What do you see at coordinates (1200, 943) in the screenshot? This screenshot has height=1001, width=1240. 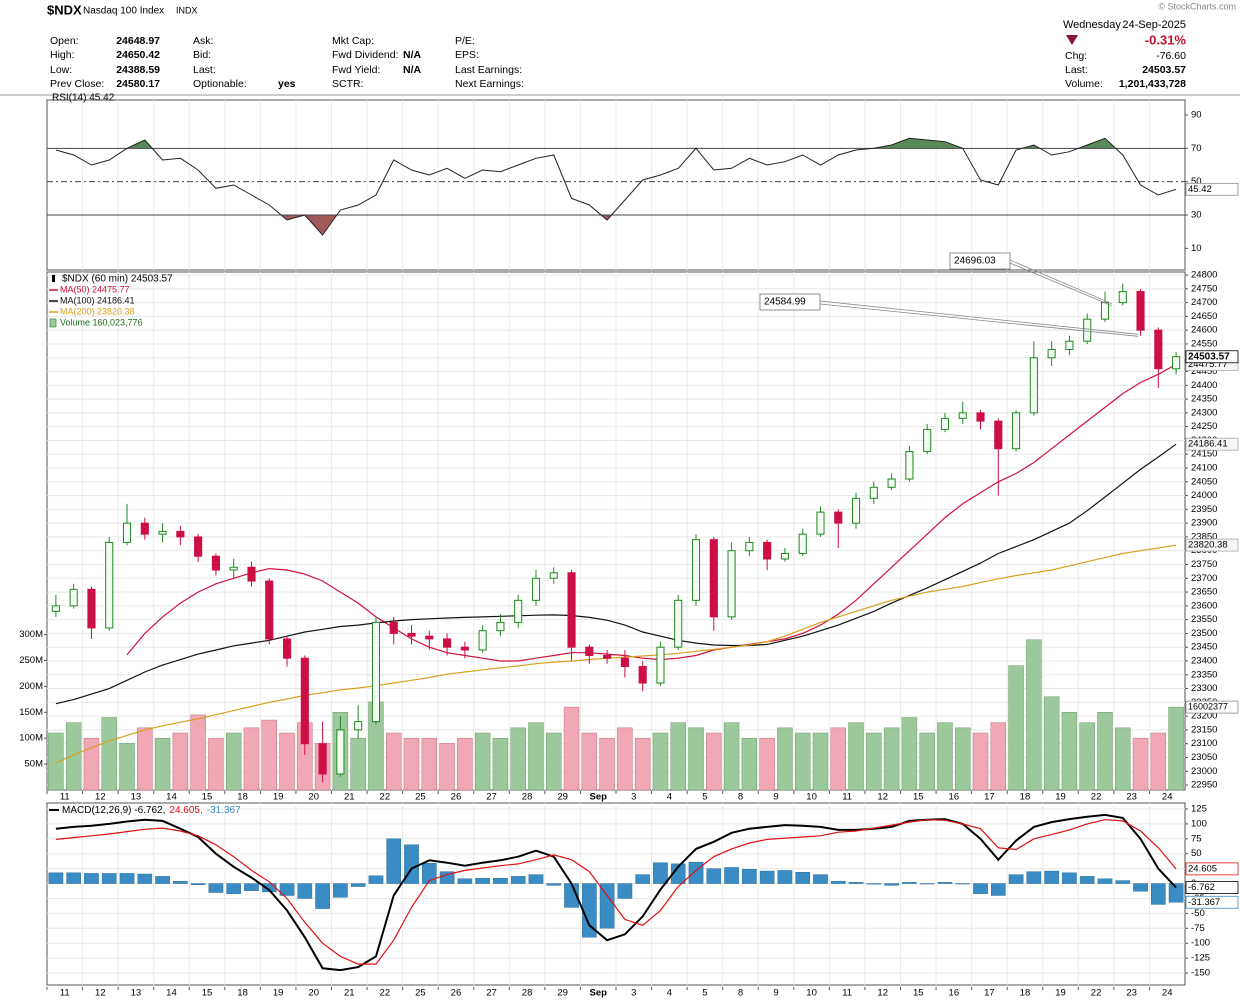 I see `y-tick-label: -100` at bounding box center [1200, 943].